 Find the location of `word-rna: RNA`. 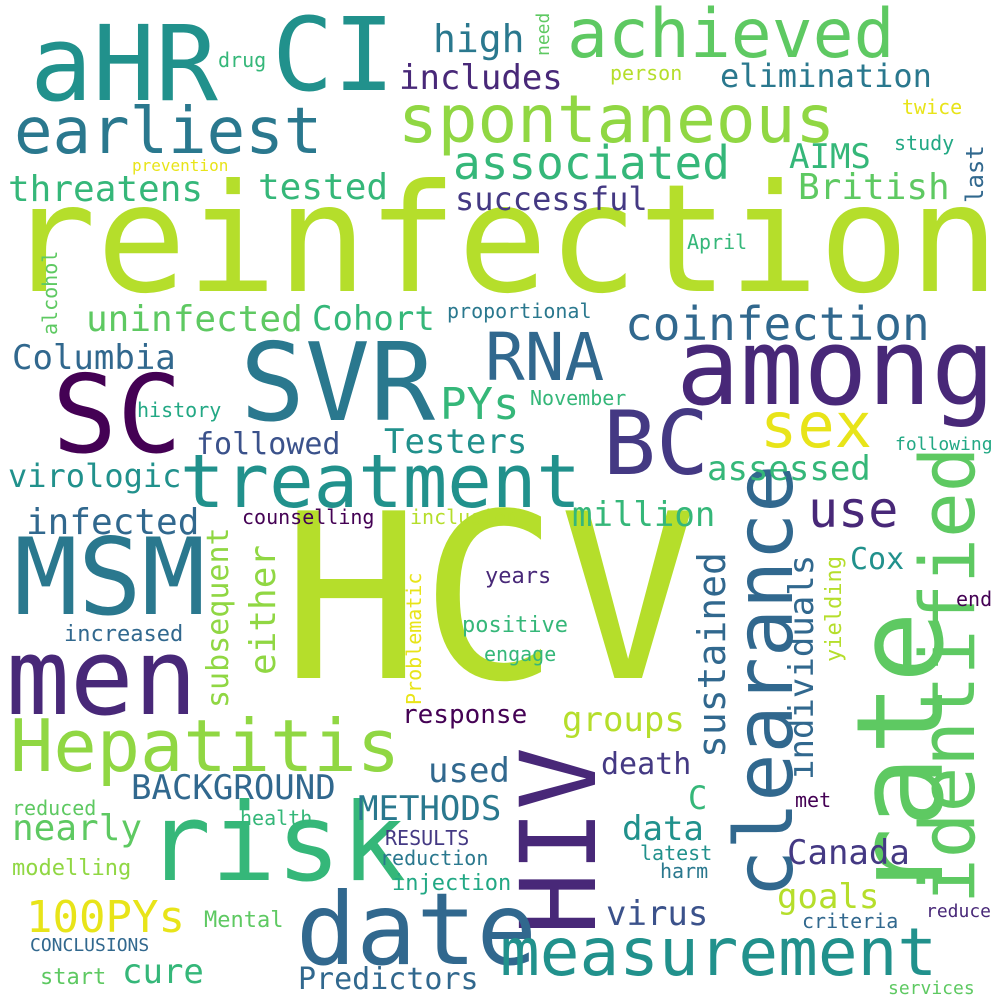

word-rna: RNA is located at coordinates (545, 357).